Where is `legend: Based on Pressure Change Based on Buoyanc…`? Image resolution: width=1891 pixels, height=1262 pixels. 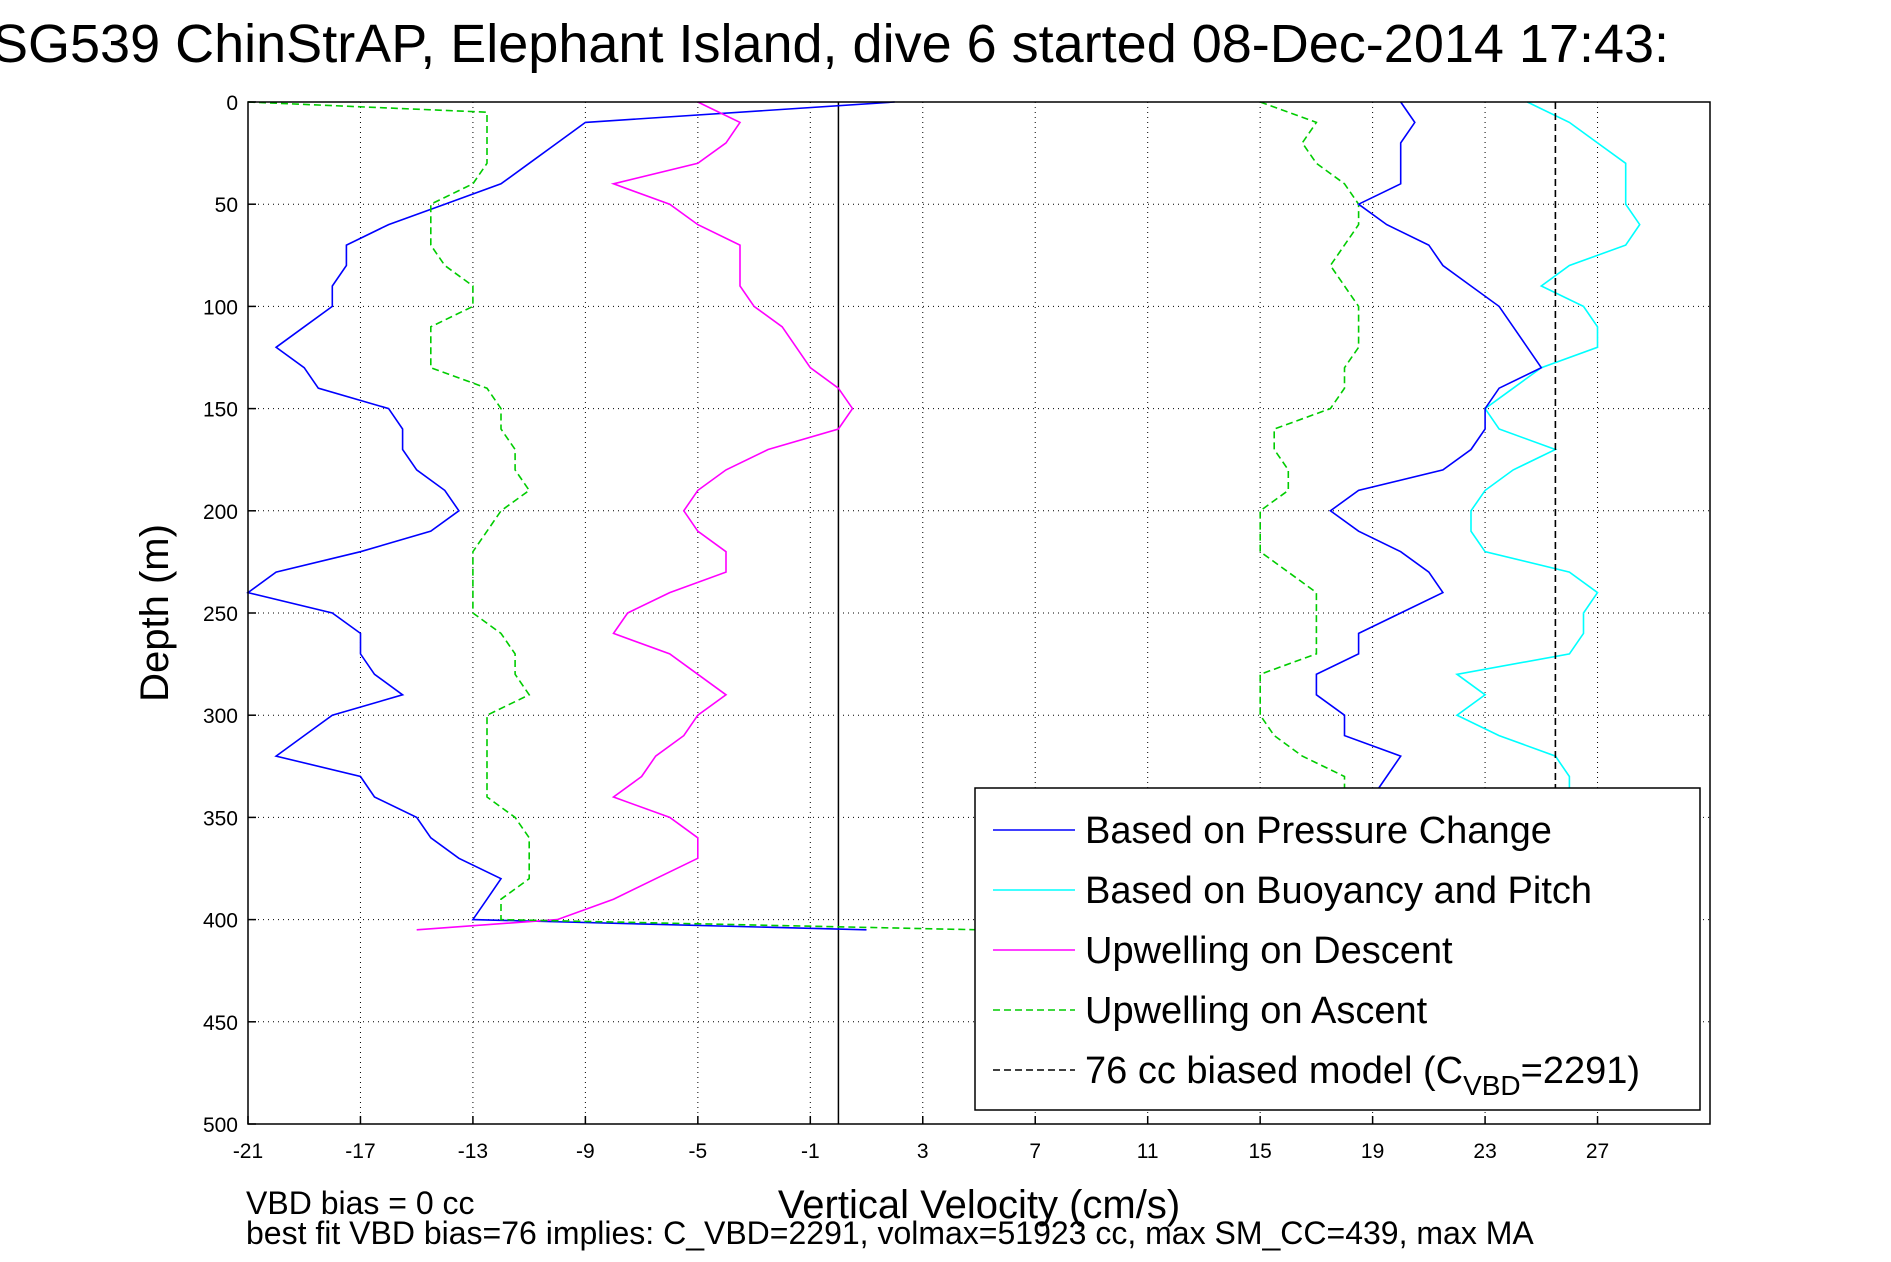 legend: Based on Pressure Change Based on Buoyanc… is located at coordinates (1337, 949).